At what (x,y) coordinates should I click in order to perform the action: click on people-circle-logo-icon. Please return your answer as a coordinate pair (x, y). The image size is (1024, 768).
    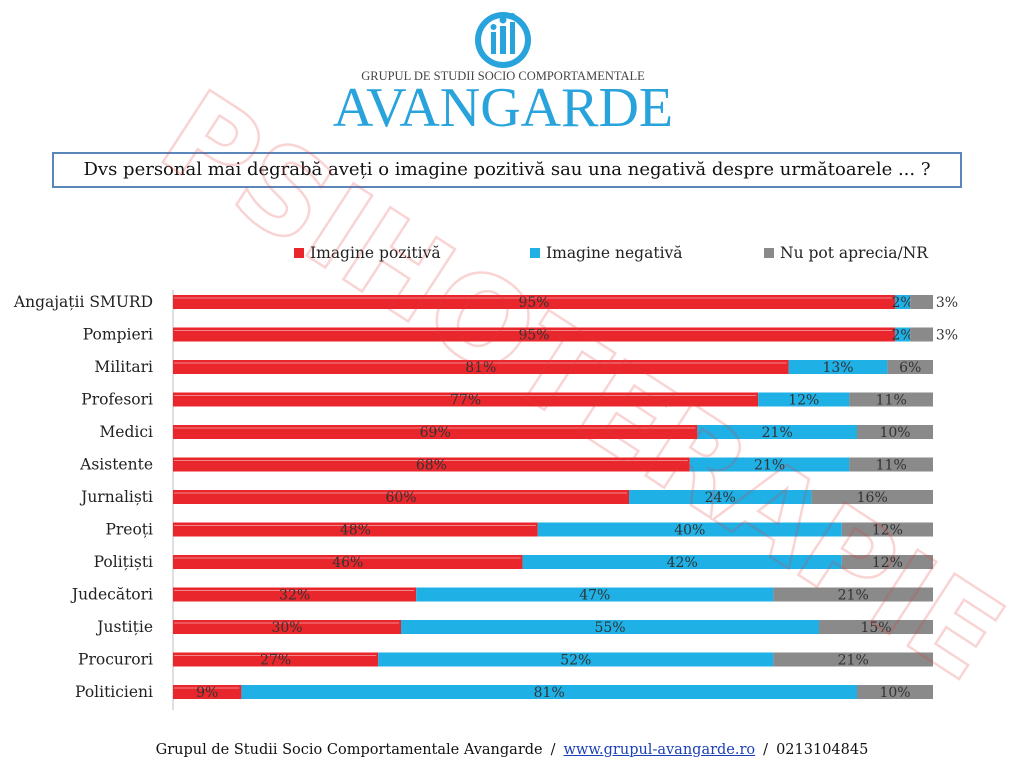
    Looking at the image, I should click on (503, 40).